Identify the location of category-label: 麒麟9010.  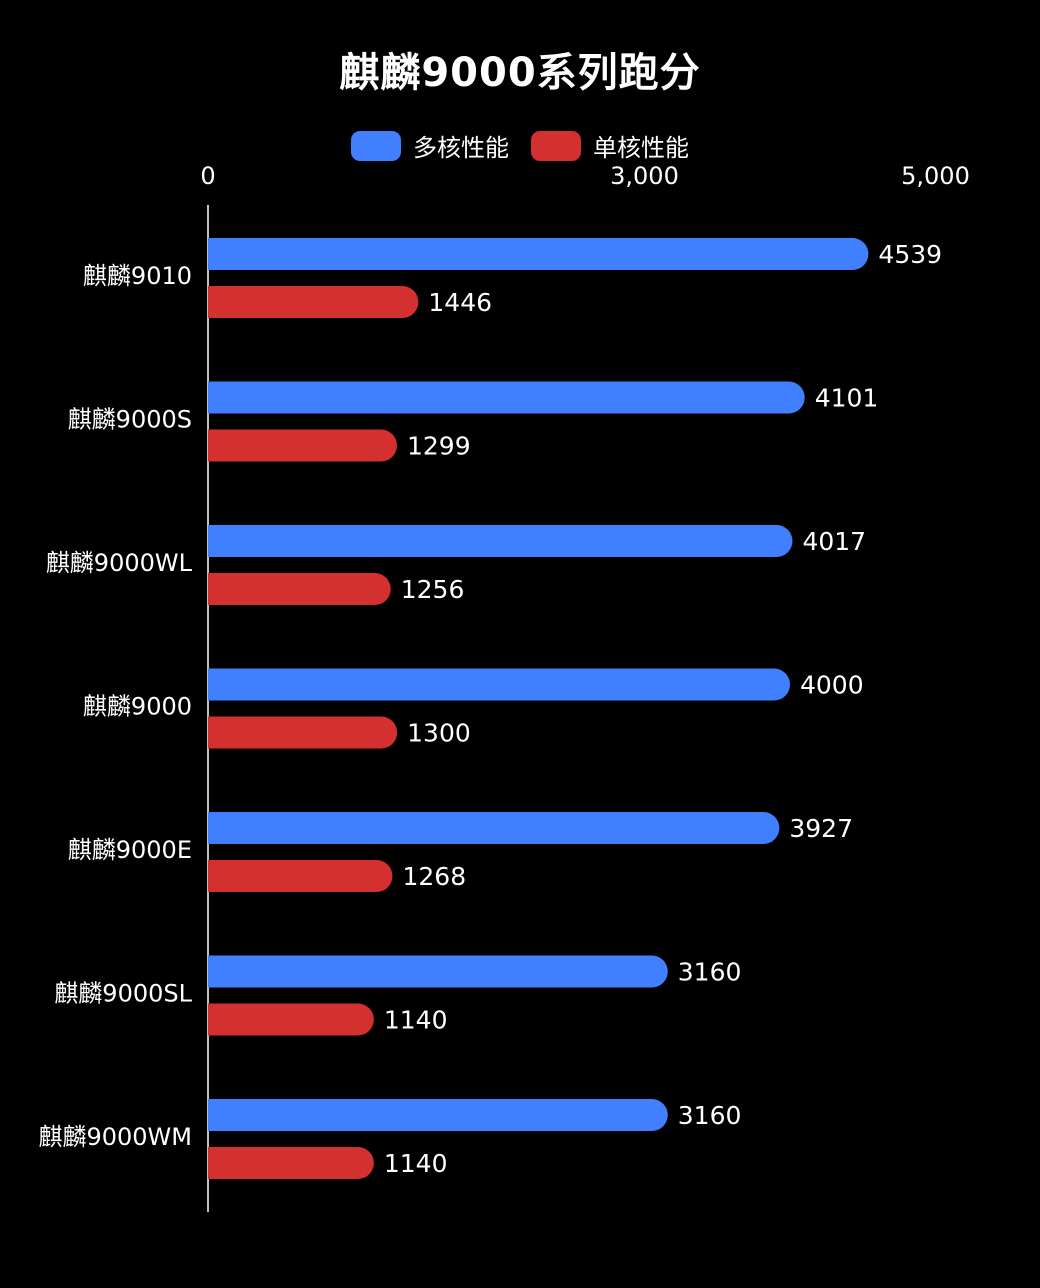
(137, 276).